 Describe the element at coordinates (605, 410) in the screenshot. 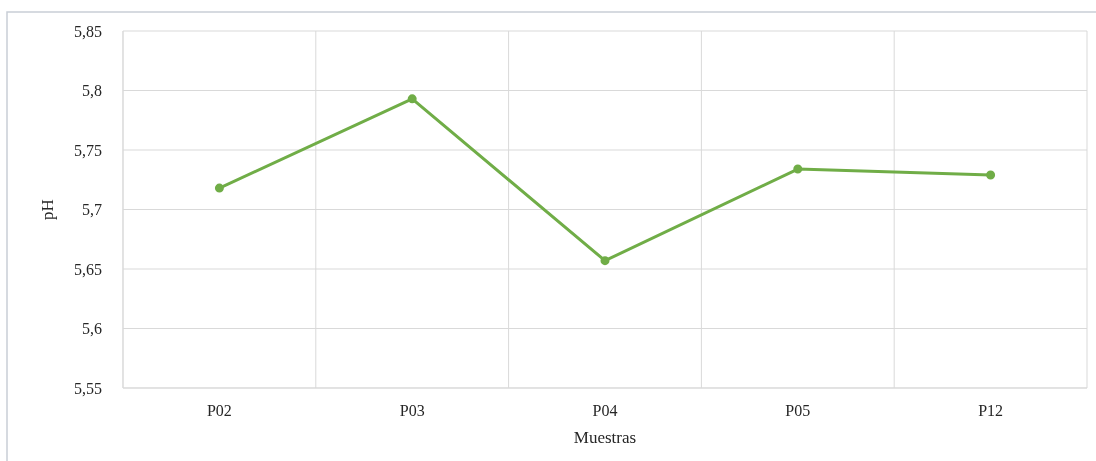

I see `x-tick-label: P04` at that location.